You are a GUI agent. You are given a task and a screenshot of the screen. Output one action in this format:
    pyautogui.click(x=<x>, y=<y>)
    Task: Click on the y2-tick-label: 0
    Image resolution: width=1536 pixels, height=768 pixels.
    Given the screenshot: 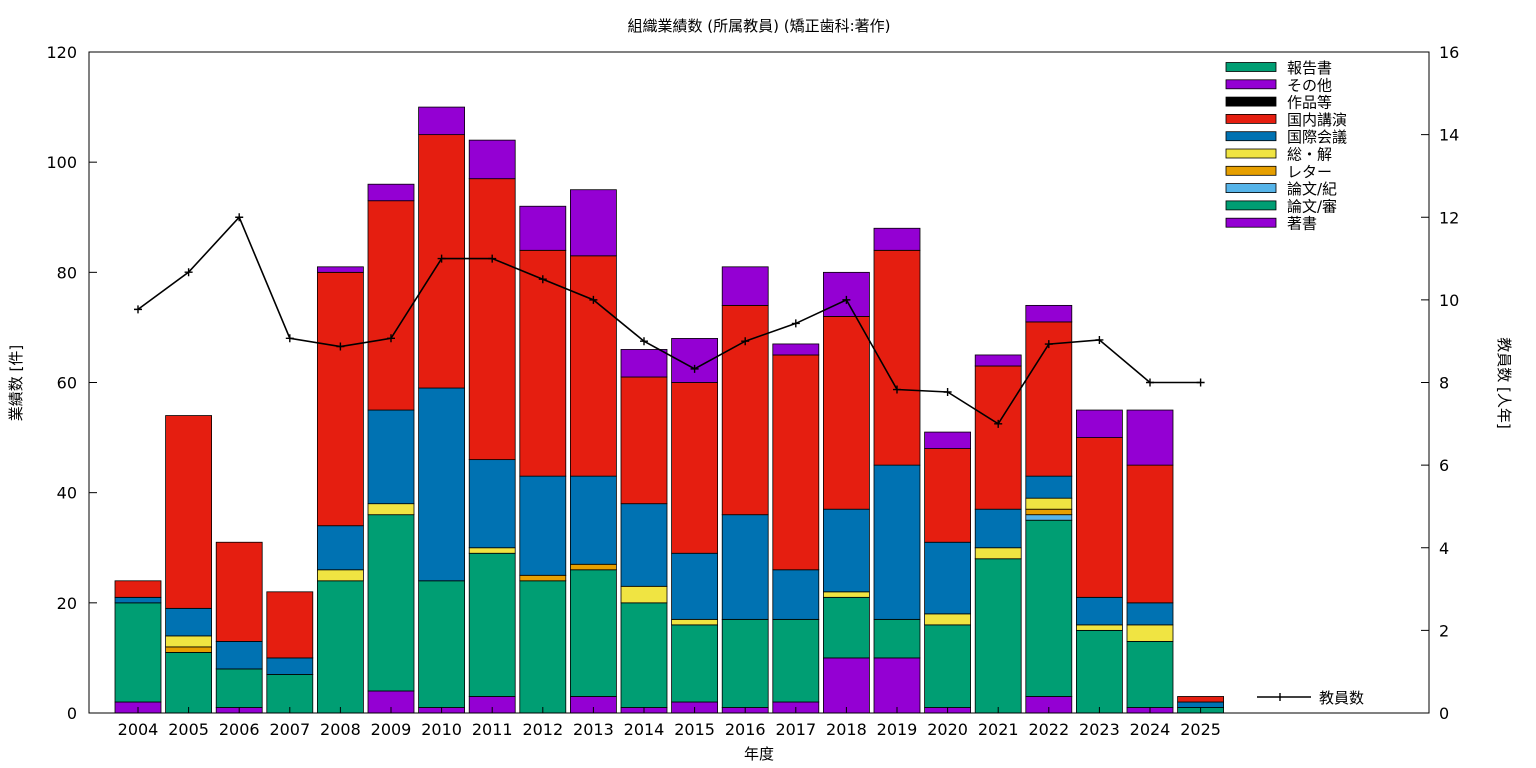 What is the action you would take?
    pyautogui.click(x=1444, y=713)
    